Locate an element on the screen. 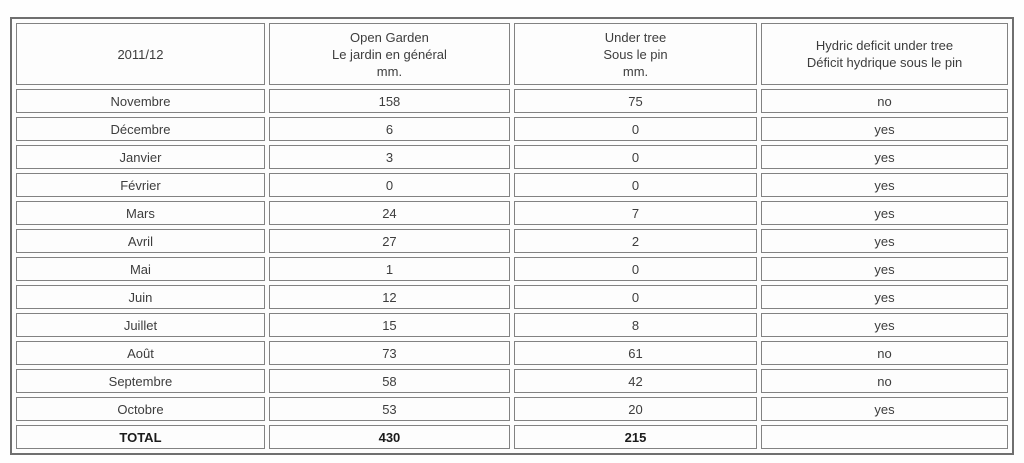 Image resolution: width=1024 pixels, height=463 pixels. open-garden-cell: 158 is located at coordinates (389, 101).